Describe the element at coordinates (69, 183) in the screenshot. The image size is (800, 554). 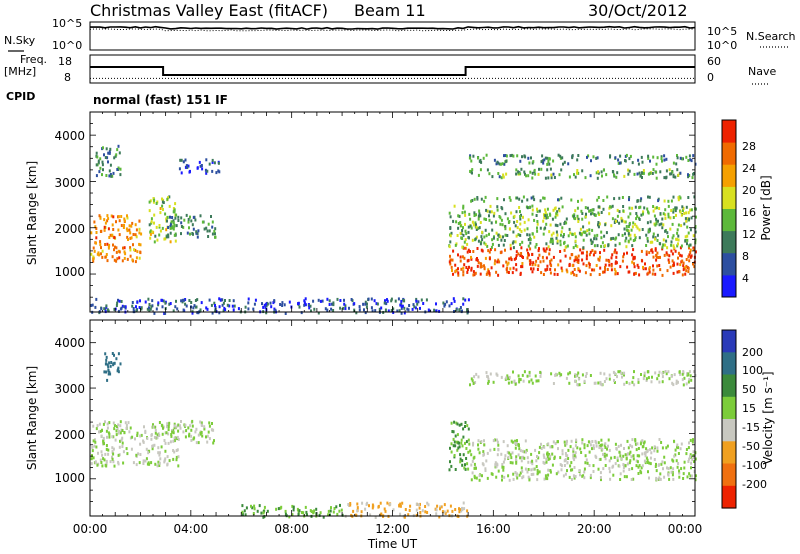
I see `power-ytick-3000: 3000` at that location.